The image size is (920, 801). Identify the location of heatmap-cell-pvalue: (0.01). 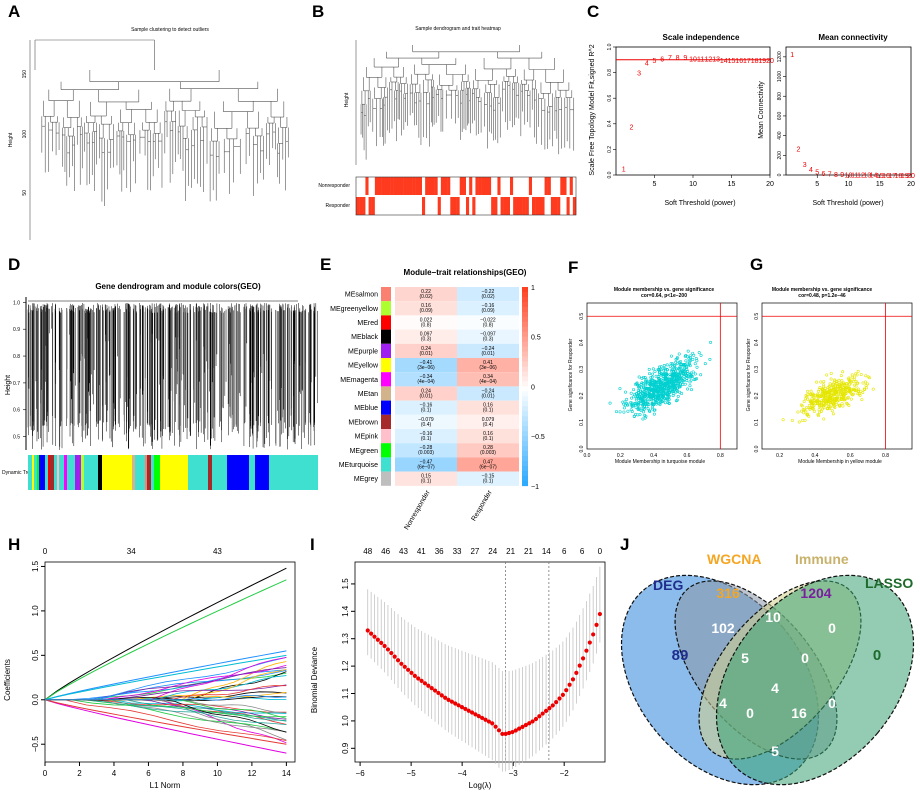
(425, 396).